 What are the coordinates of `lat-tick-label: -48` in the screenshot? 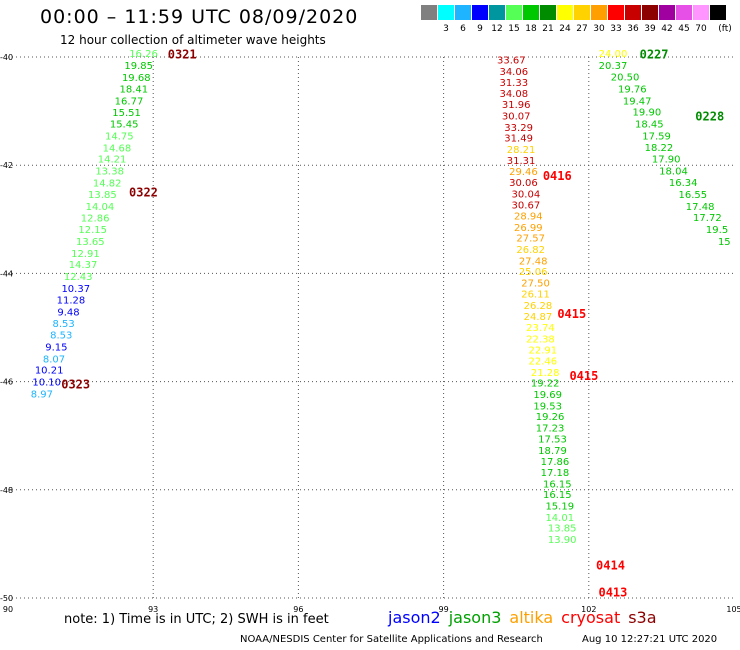 It's located at (6, 490).